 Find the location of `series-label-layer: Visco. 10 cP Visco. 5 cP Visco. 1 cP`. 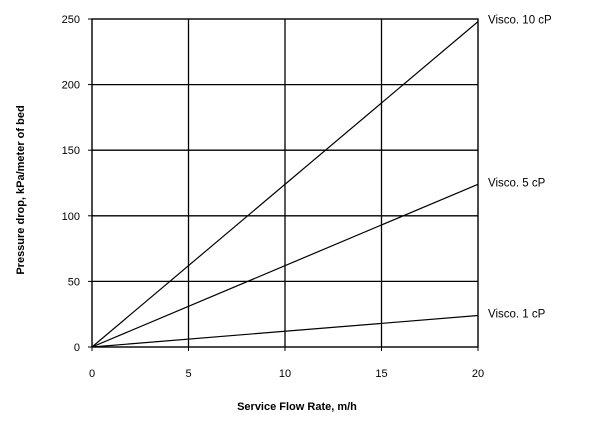

series-label-layer: Visco. 10 cP Visco. 5 cP Visco. 1 cP is located at coordinates (520, 168).